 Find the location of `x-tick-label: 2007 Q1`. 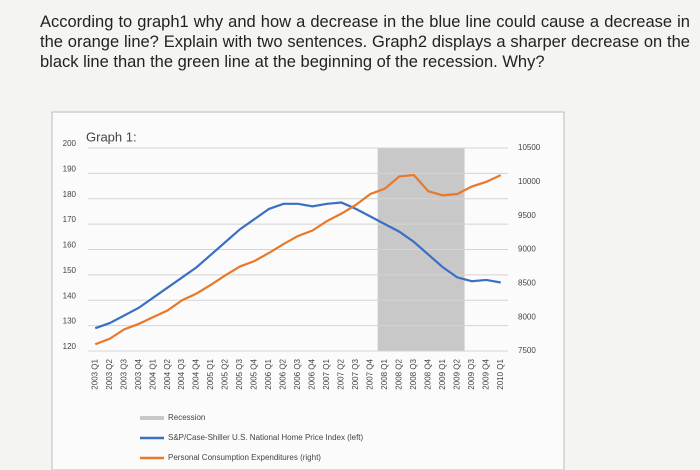

x-tick-label: 2007 Q1 is located at coordinates (326, 373).